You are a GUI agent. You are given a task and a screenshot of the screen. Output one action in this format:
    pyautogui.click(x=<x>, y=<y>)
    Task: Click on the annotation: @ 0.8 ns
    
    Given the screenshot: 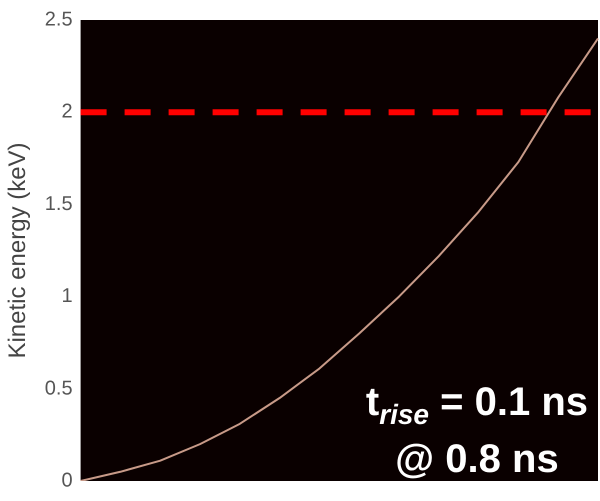 What is the action you would take?
    pyautogui.click(x=477, y=459)
    